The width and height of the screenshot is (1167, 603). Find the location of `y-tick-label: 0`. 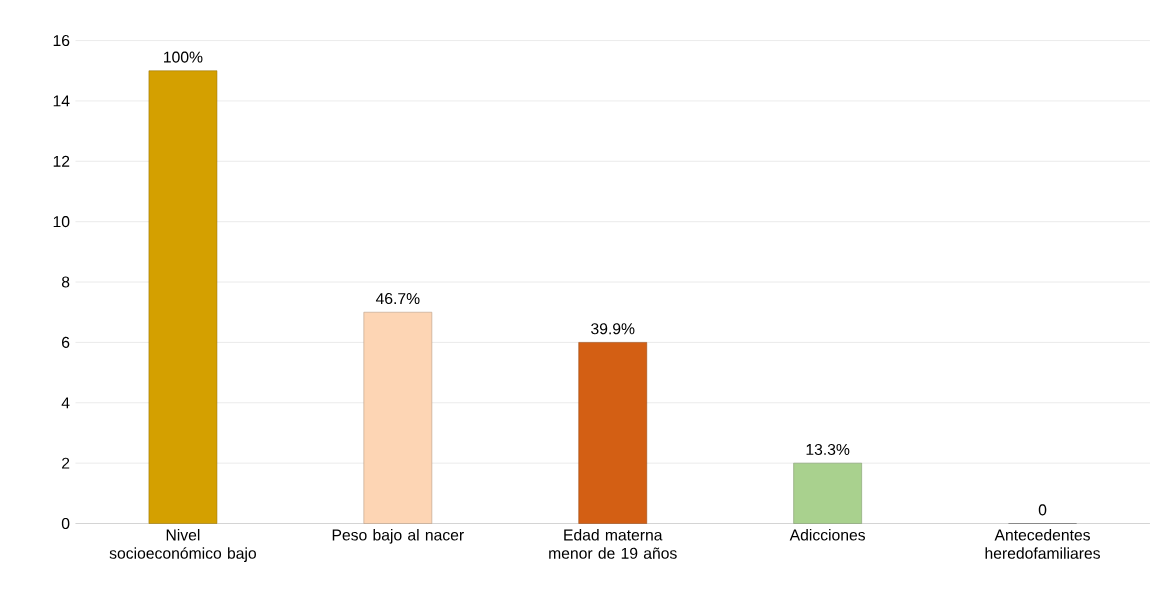

y-tick-label: 0 is located at coordinates (65, 523).